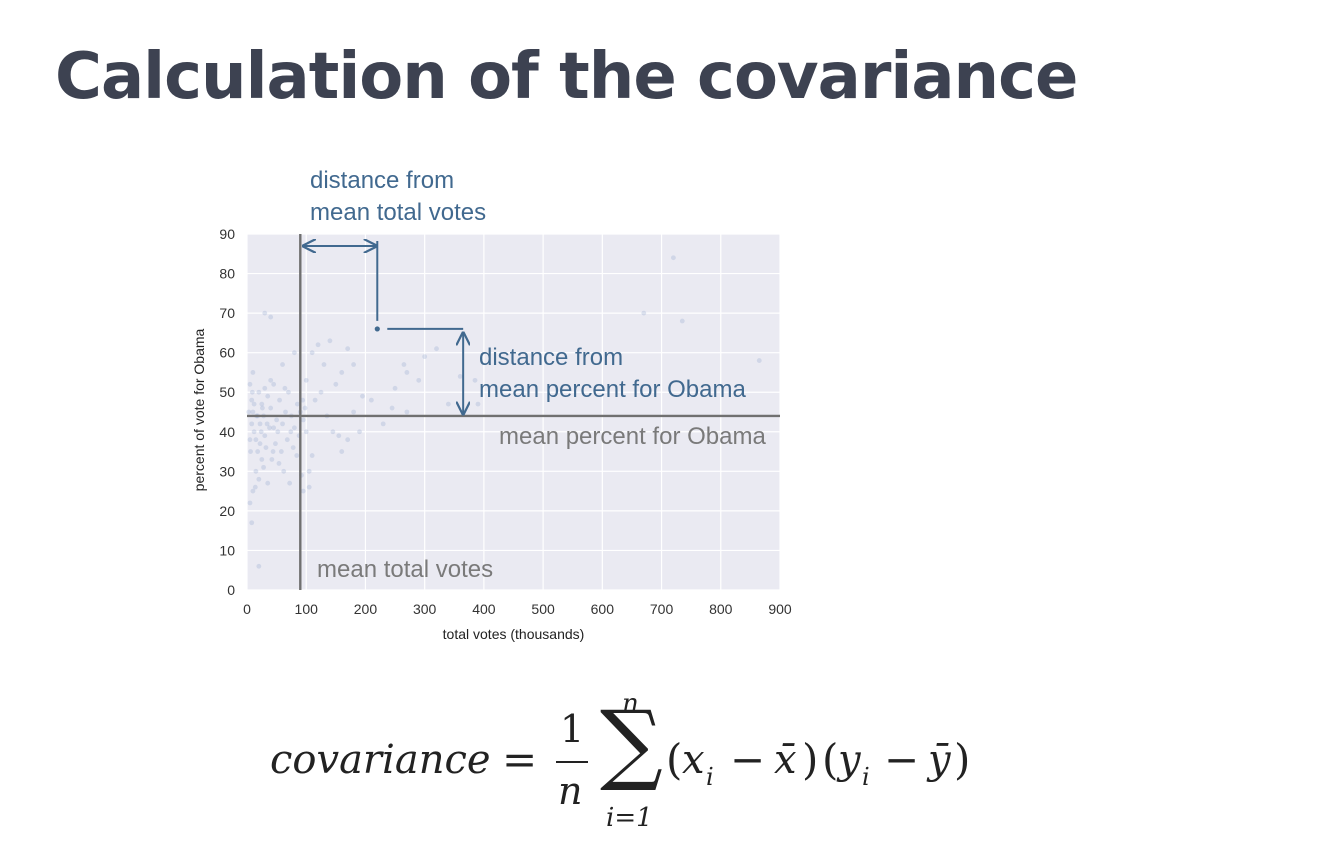  Describe the element at coordinates (517, 609) in the screenshot. I see `x-tick-labels: 0 100 200 300 400 500 600 700 800 900` at that location.